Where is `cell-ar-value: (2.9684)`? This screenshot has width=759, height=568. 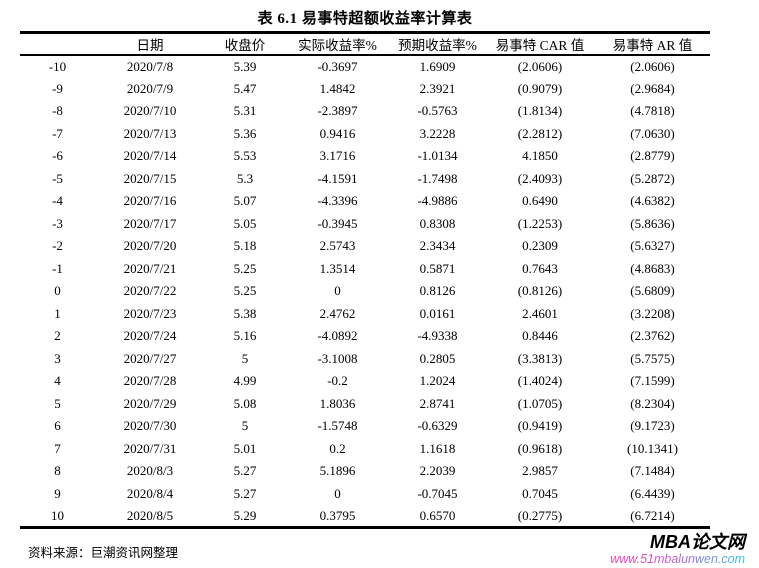
cell-ar-value: (2.9684) is located at coordinates (652, 88).